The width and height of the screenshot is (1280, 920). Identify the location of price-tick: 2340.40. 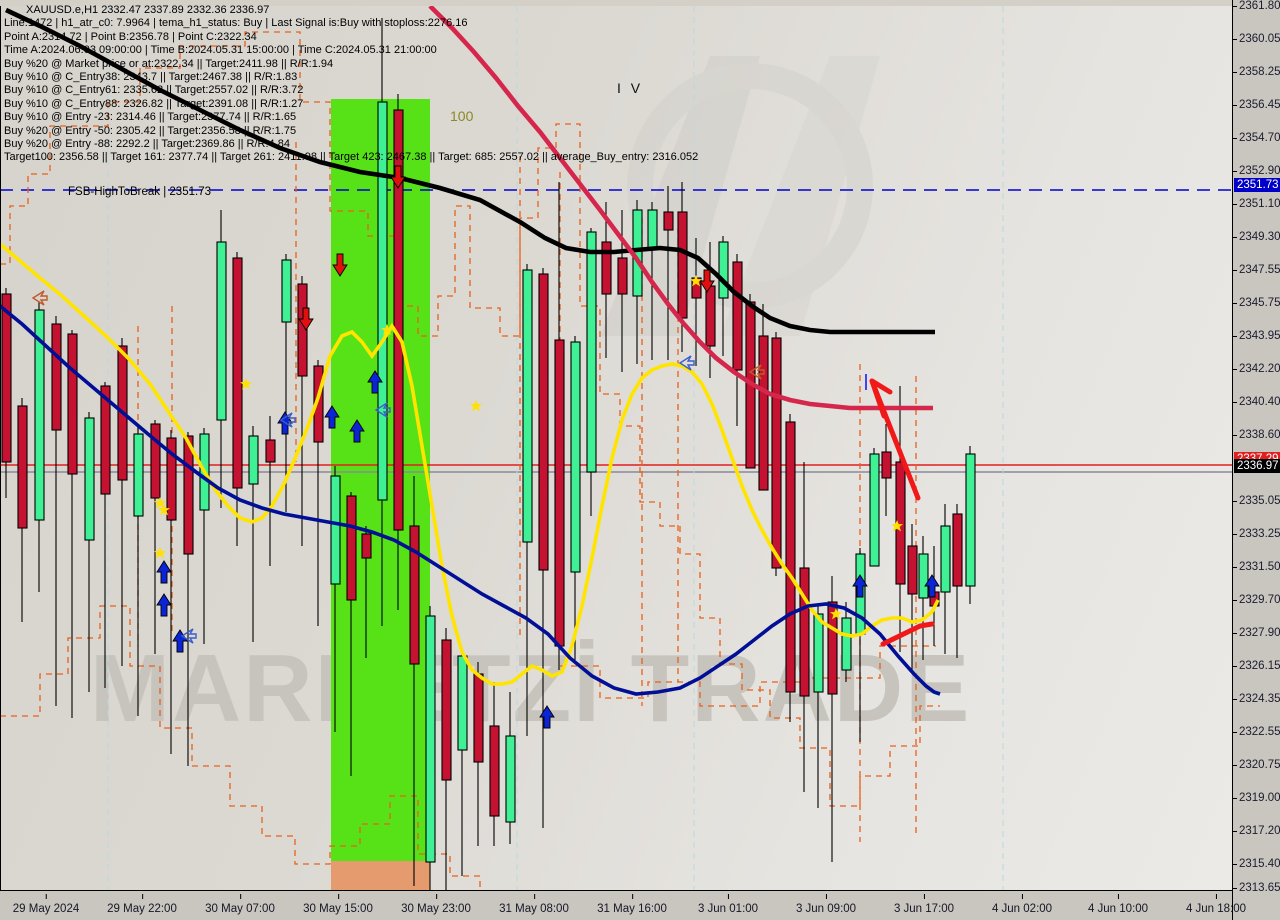
(1256, 402).